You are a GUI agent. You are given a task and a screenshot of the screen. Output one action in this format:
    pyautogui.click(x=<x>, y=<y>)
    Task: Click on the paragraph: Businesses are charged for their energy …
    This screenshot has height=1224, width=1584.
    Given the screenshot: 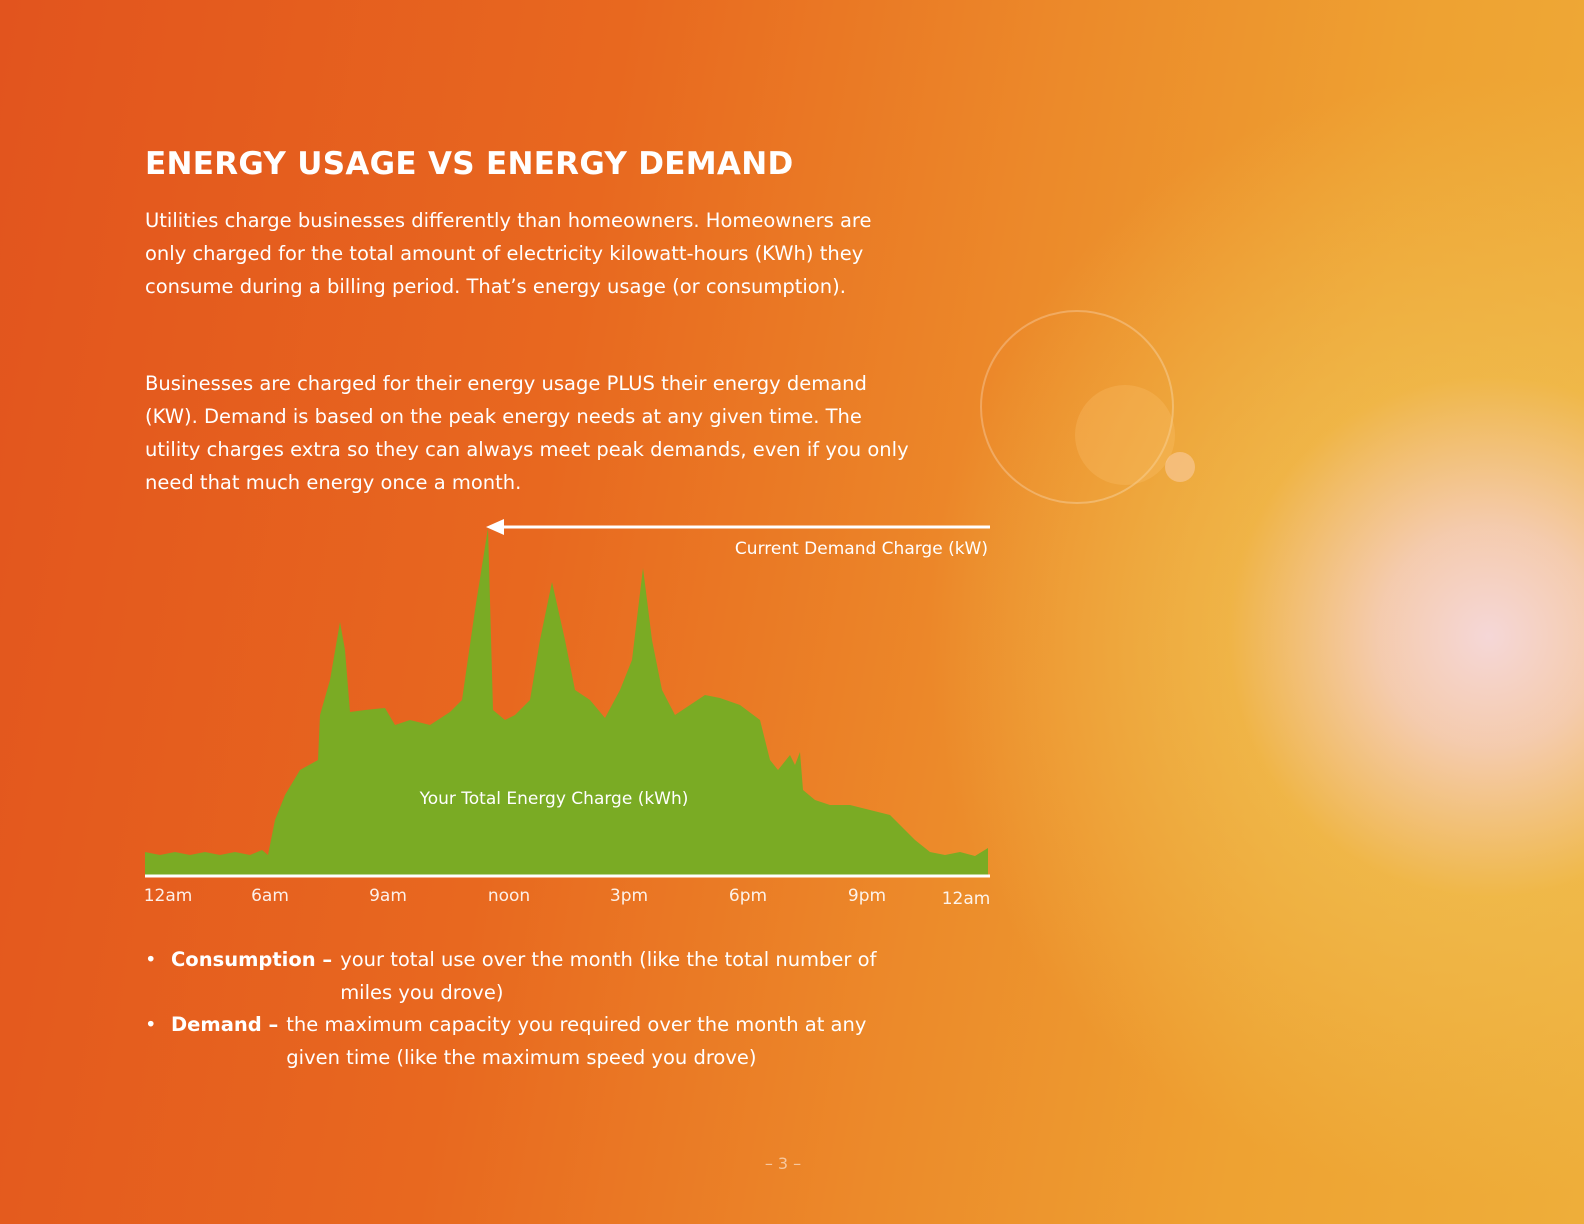 What is the action you would take?
    pyautogui.click(x=527, y=433)
    